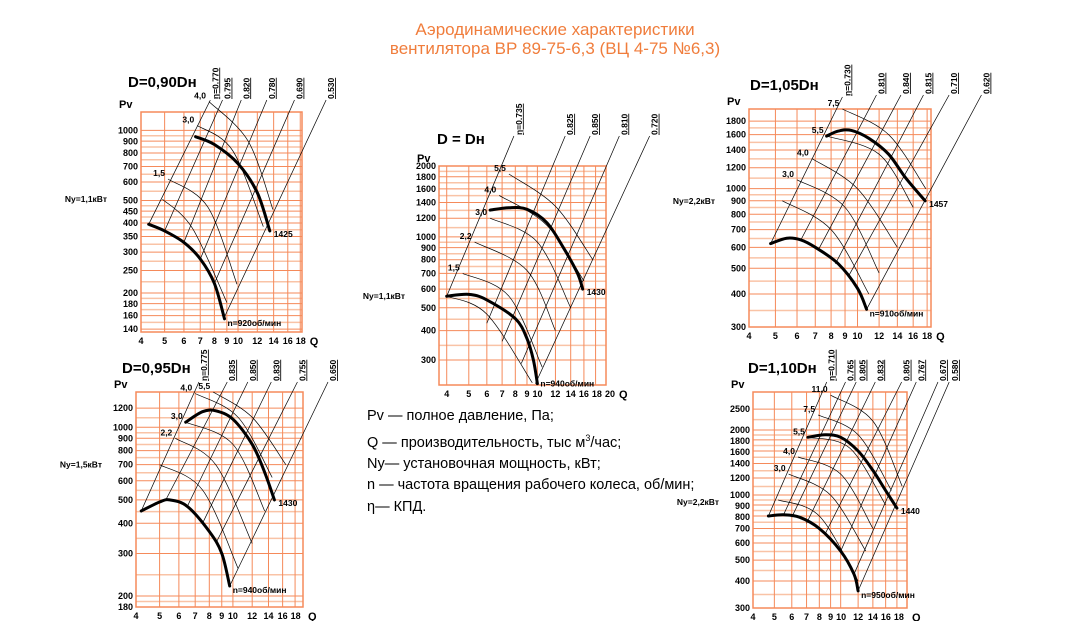  What do you see at coordinates (135, 616) in the screenshot?
I see `x-tick-label: 4` at bounding box center [135, 616].